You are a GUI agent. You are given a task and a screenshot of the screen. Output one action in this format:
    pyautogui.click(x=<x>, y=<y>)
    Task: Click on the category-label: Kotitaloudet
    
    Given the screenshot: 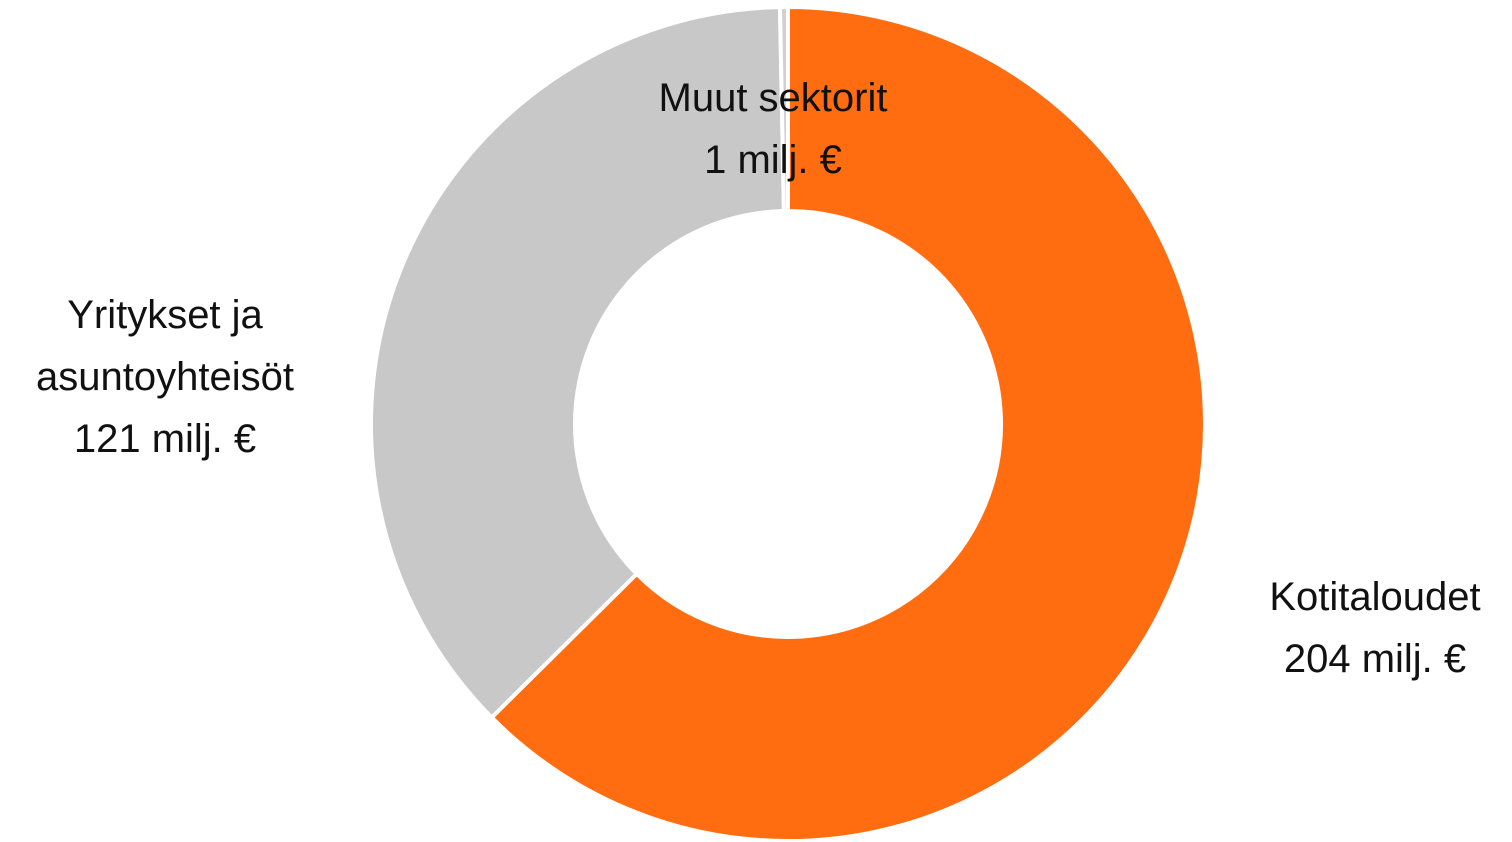 What is the action you would take?
    pyautogui.click(x=1375, y=597)
    